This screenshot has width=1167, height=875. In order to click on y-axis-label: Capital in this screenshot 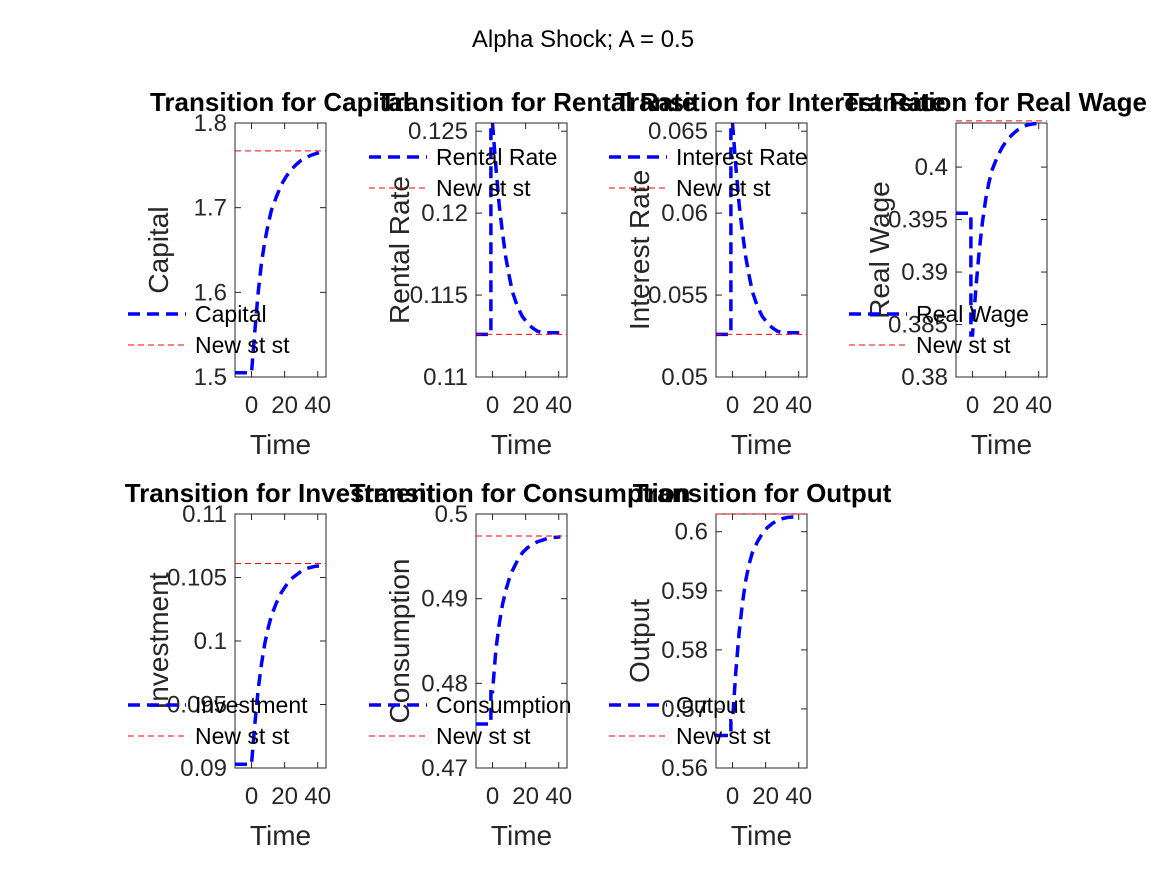, I will do `click(158, 249)`.